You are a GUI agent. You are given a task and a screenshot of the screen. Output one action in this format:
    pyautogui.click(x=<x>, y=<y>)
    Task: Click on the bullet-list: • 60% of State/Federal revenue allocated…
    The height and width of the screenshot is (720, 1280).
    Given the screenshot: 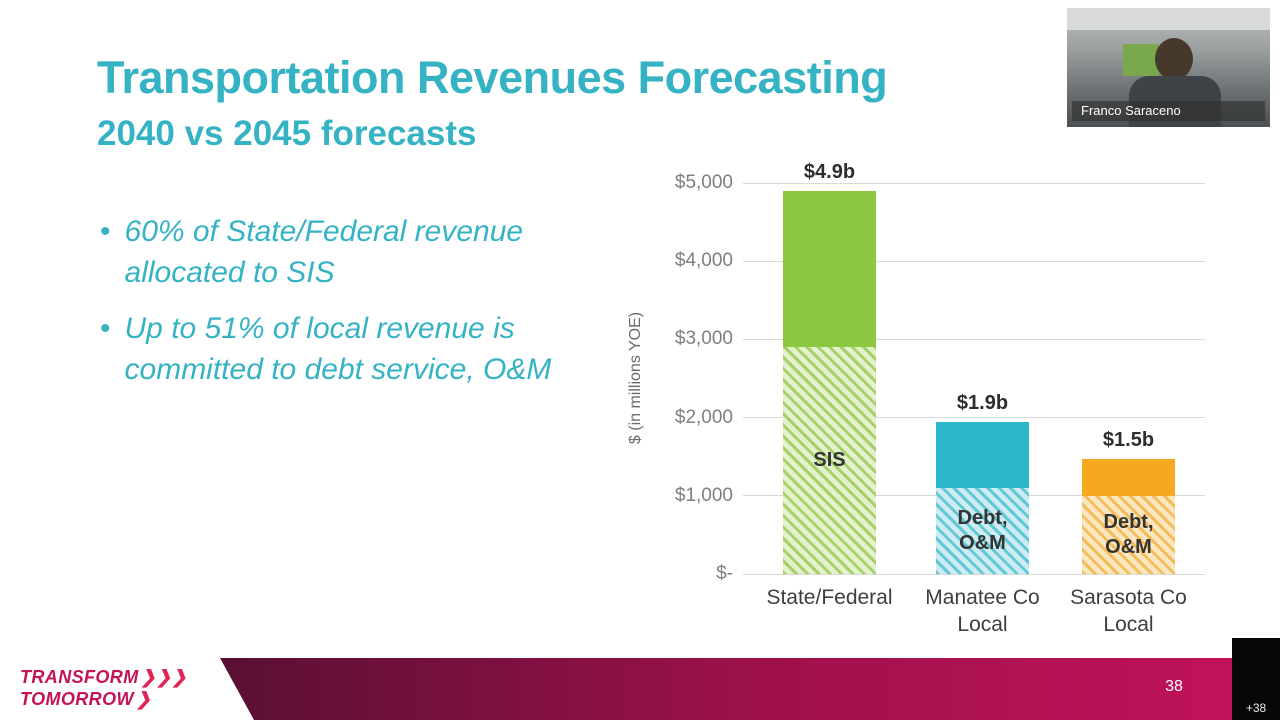 What is the action you would take?
    pyautogui.click(x=350, y=301)
    